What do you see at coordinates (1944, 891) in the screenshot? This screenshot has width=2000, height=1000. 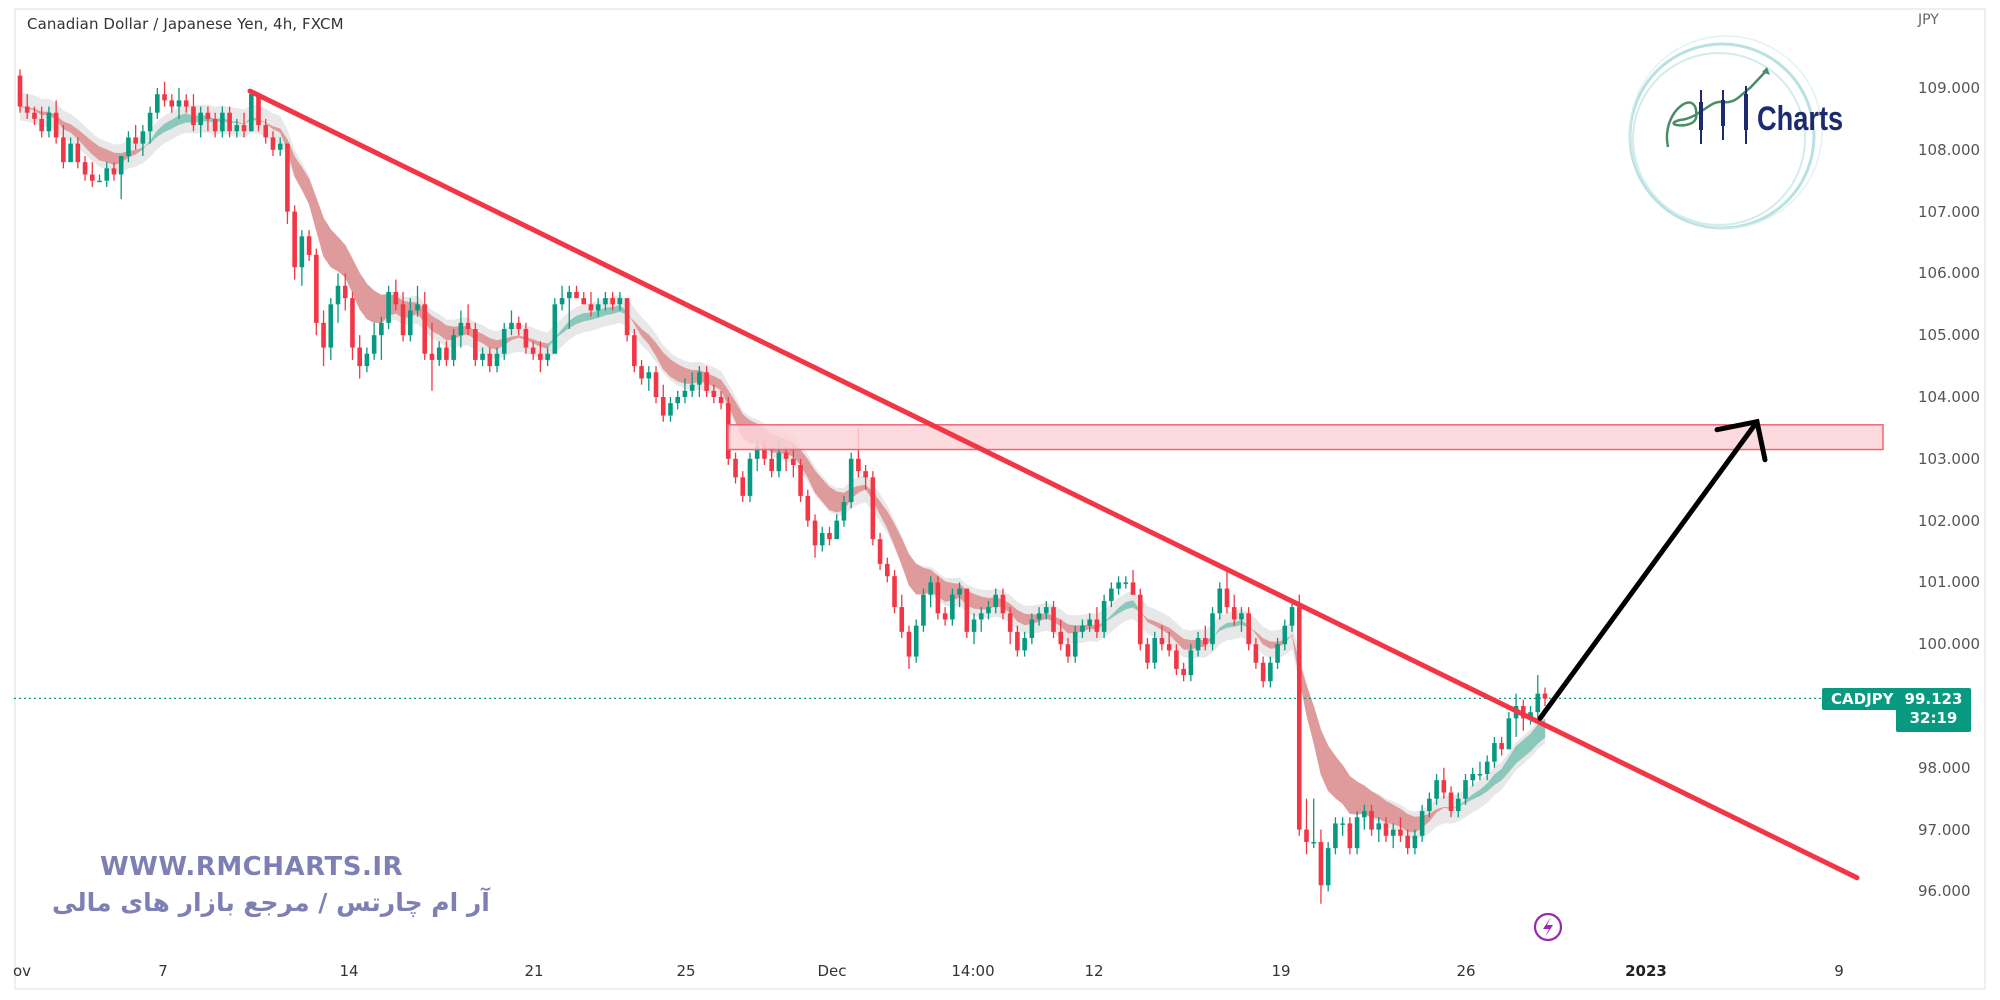 I see `price-tick: 96.000` at bounding box center [1944, 891].